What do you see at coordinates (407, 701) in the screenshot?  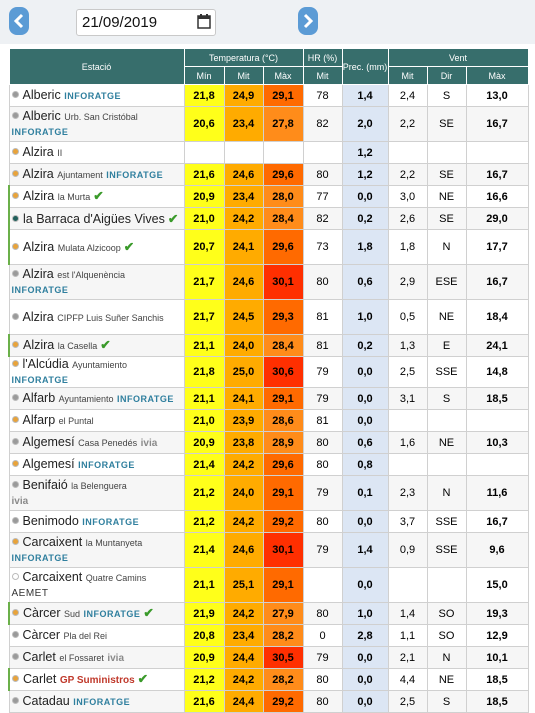 I see `wind-avg: 2,5` at bounding box center [407, 701].